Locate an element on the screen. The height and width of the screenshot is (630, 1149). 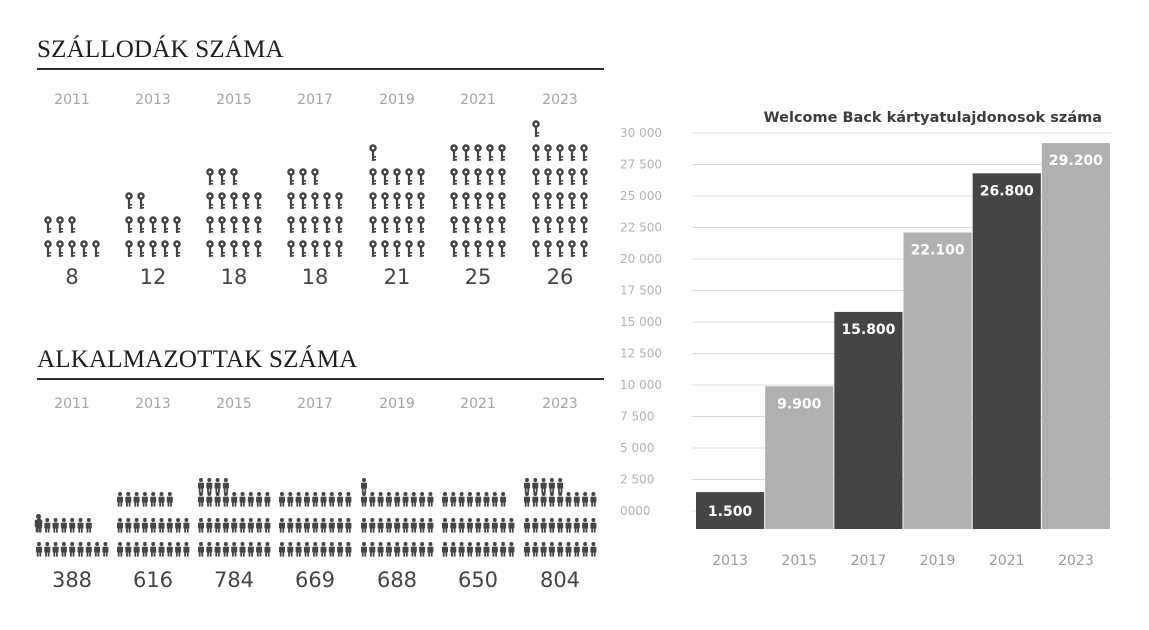
bar-value-label: 1.500 is located at coordinates (730, 512).